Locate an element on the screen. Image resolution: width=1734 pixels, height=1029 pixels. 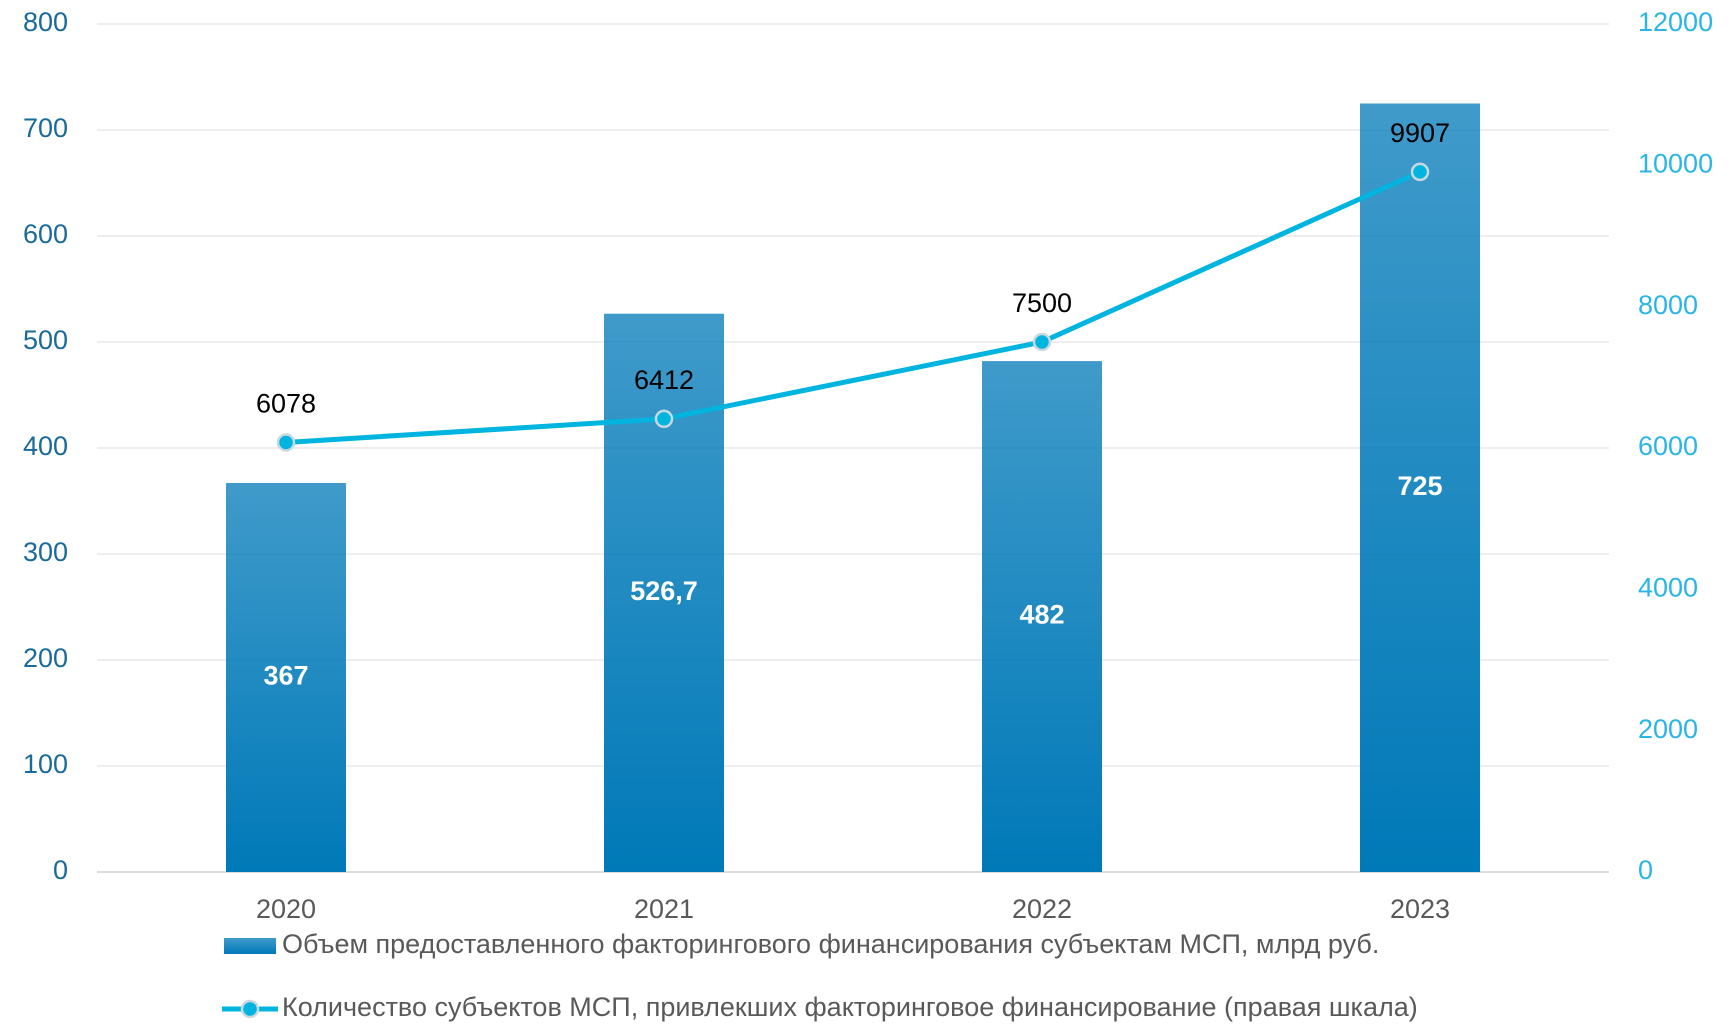
y-tick-label: 700 is located at coordinates (45, 128).